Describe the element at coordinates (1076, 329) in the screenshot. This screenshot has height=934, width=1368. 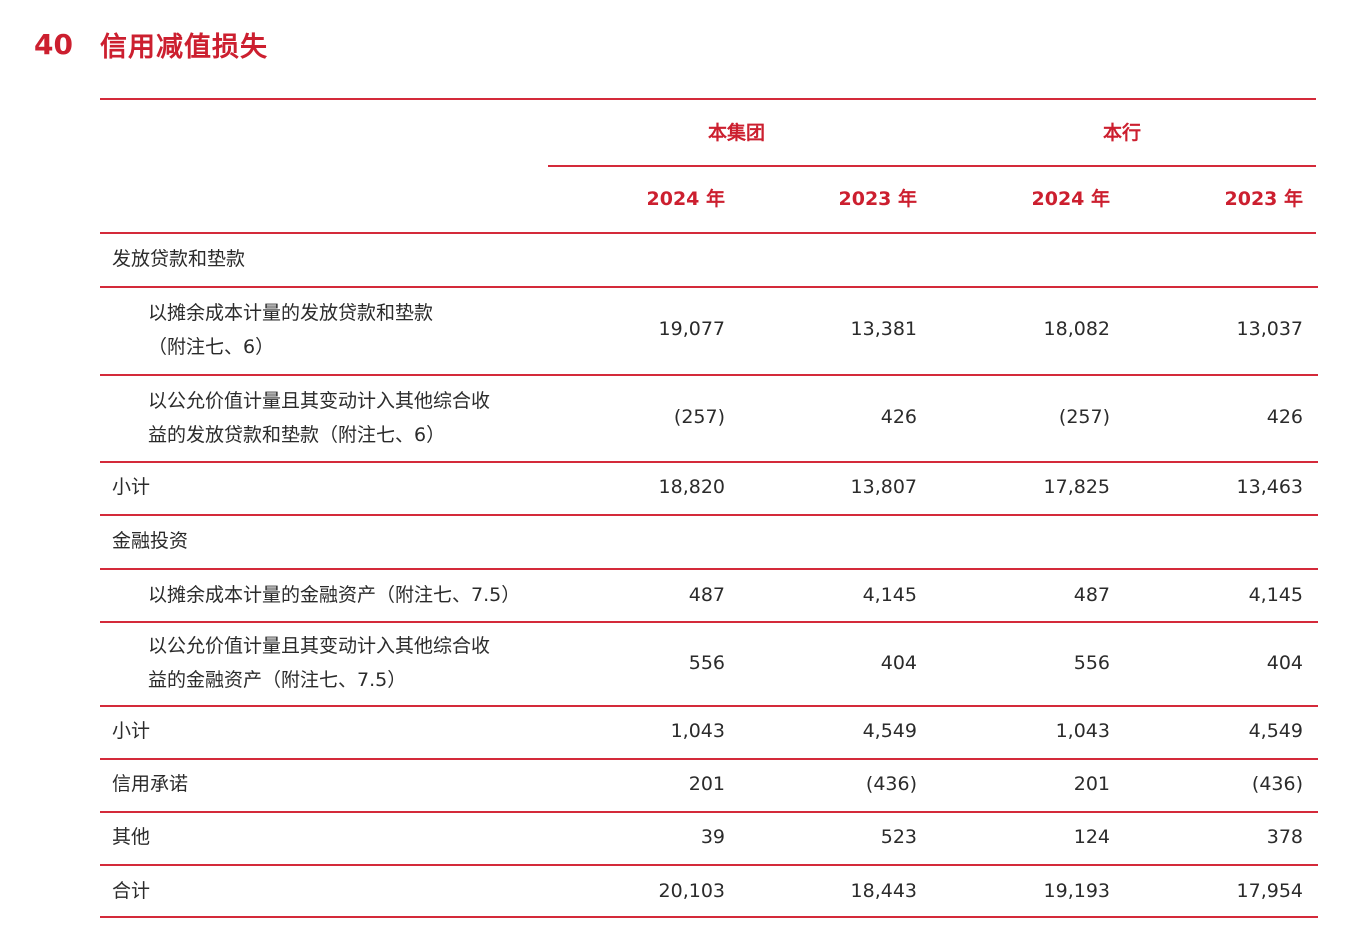
I see `cell-value: 18,082` at that location.